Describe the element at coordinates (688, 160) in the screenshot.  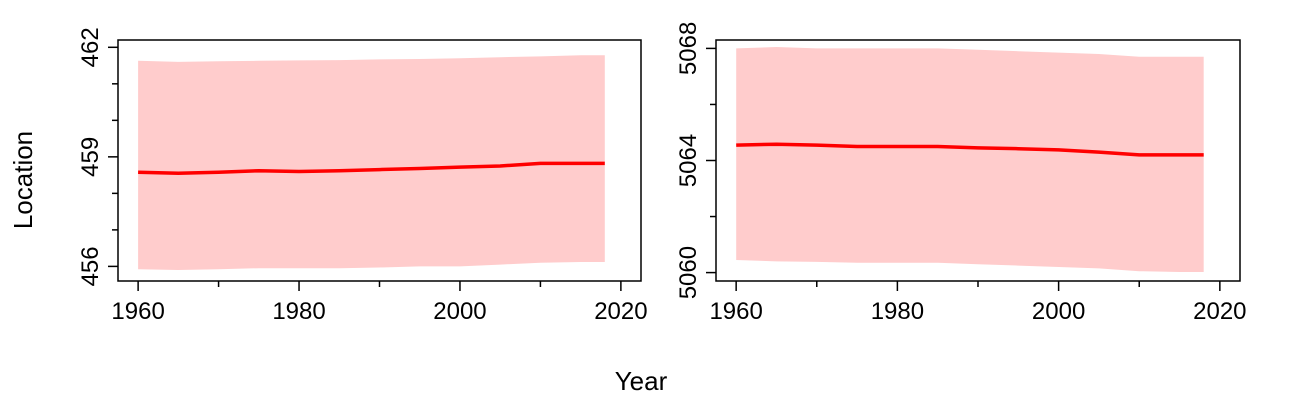
I see `y-tick-label: 5064` at that location.